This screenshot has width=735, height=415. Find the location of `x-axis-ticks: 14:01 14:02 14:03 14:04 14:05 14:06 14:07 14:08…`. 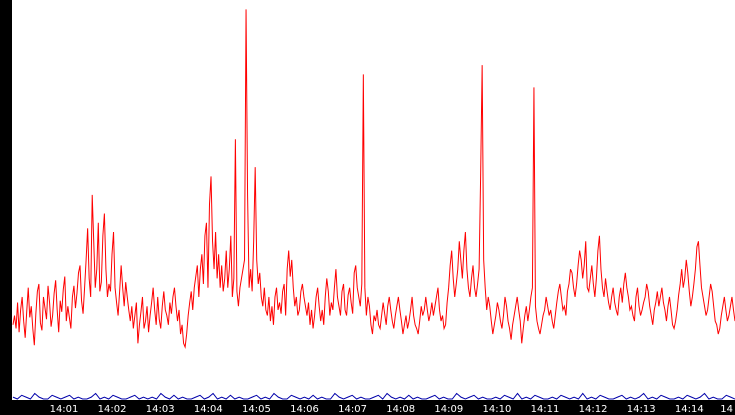

x-axis-ticks: 14:01 14:02 14:03 14:04 14:05 14:06 14:07 14:08… is located at coordinates (391, 409).